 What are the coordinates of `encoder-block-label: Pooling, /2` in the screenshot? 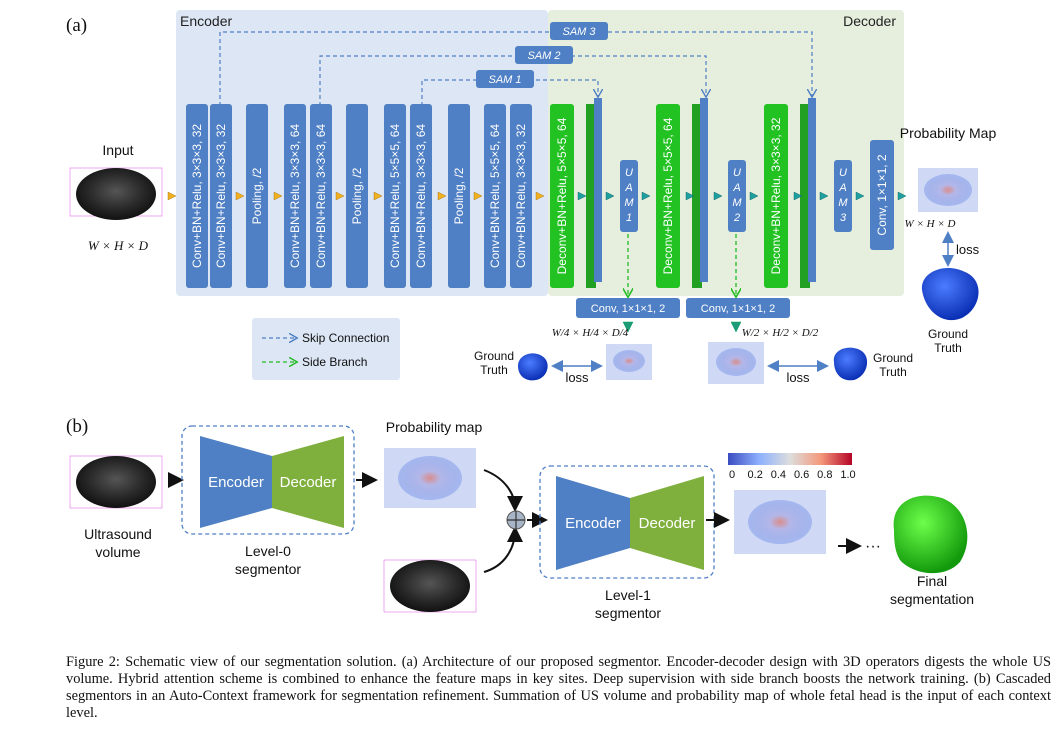 It's located at (257, 195).